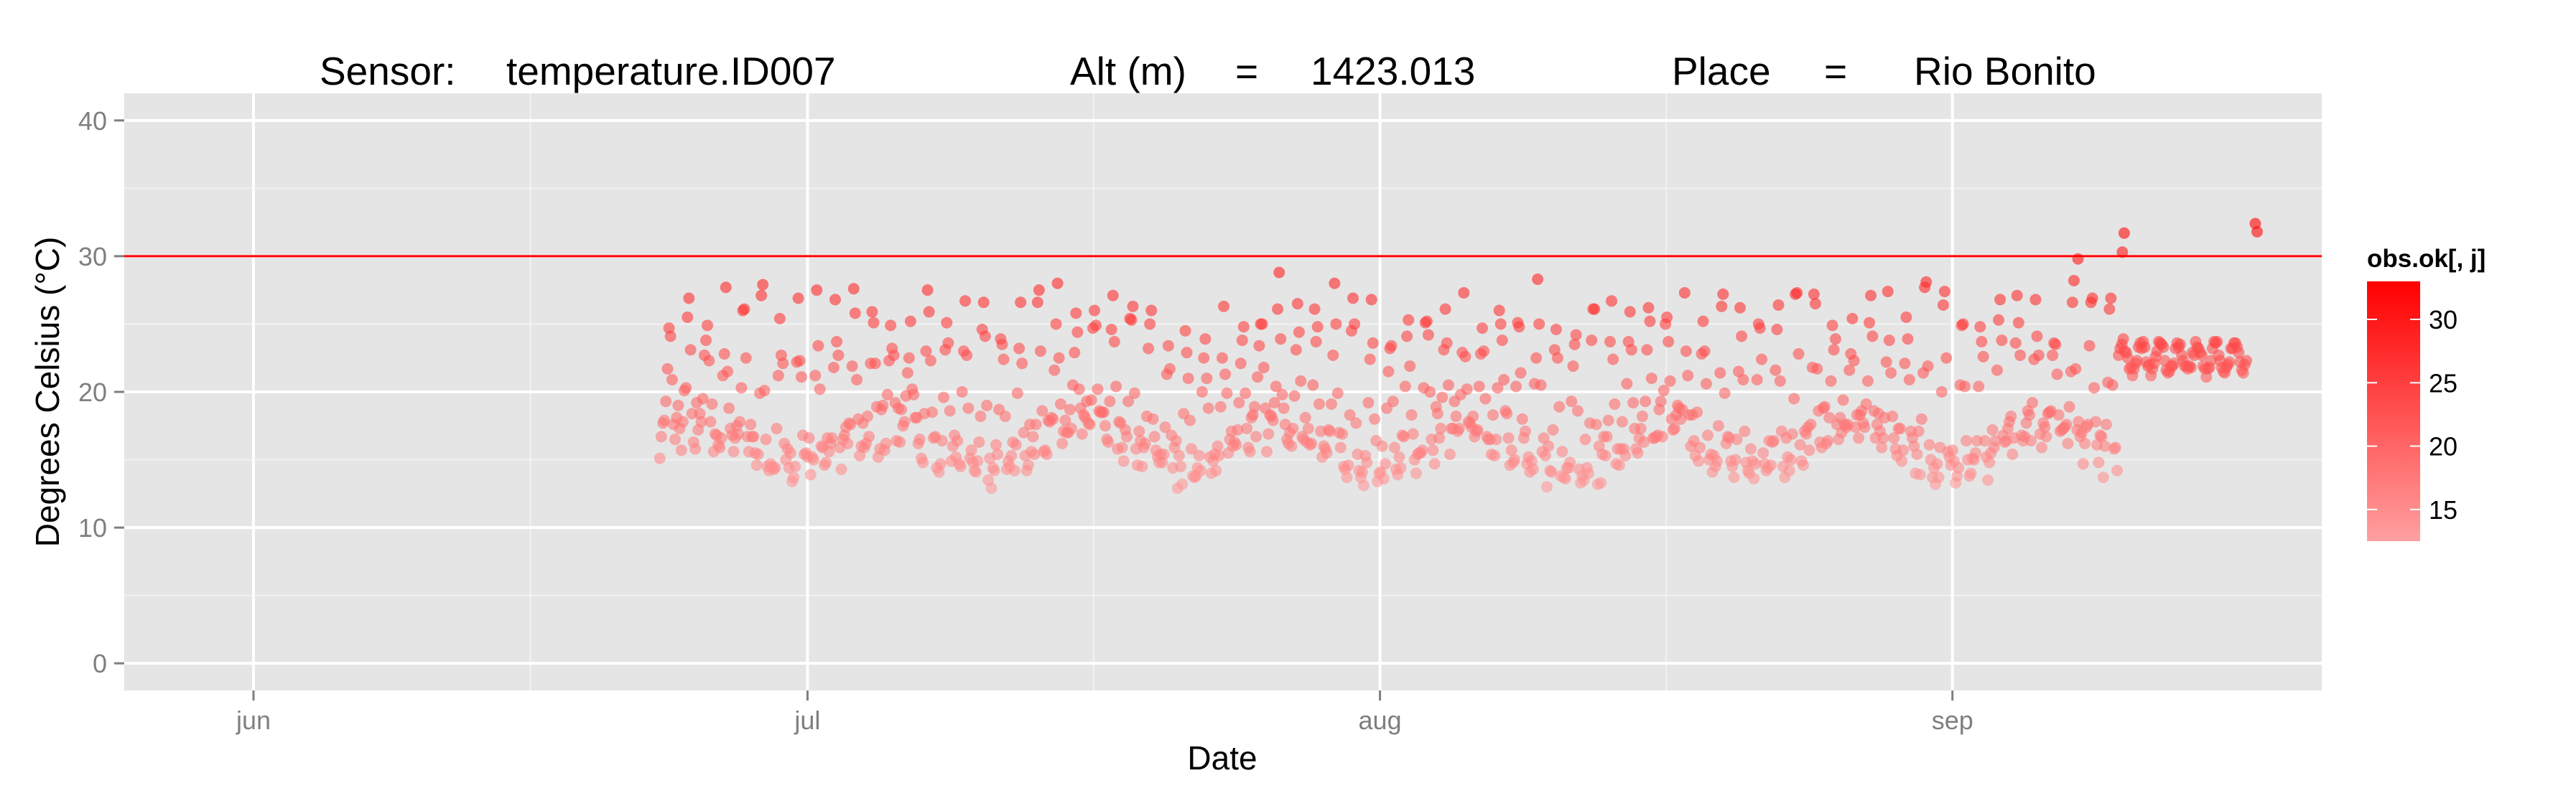 The height and width of the screenshot is (801, 2576). What do you see at coordinates (2393, 411) in the screenshot?
I see `legend-colorbar` at bounding box center [2393, 411].